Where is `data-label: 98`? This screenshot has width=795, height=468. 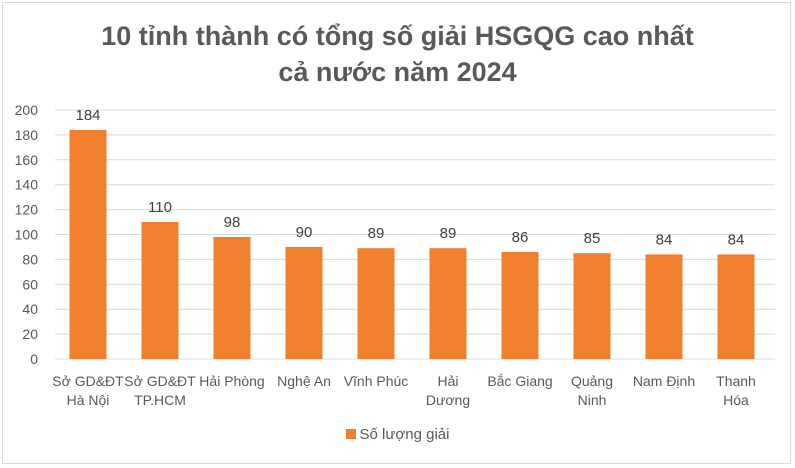 data-label: 98 is located at coordinates (232, 222).